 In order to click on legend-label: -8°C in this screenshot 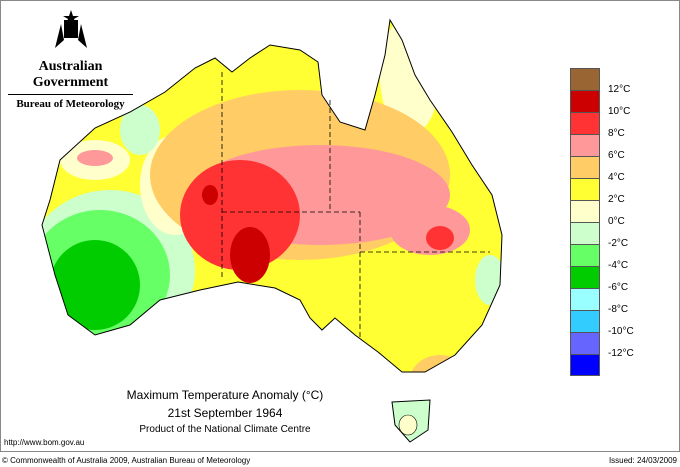, I will do `click(618, 309)`.